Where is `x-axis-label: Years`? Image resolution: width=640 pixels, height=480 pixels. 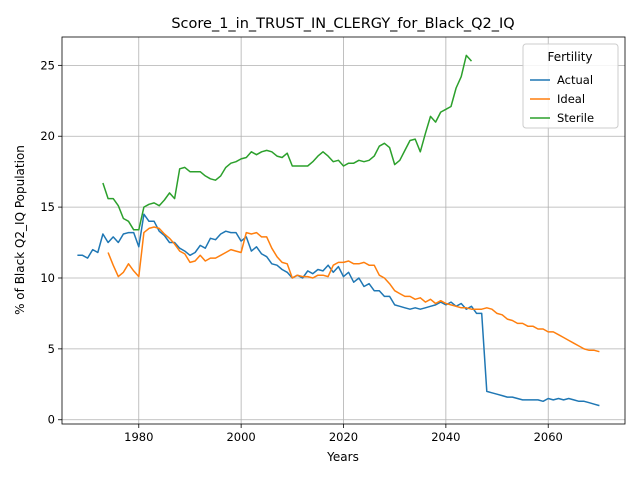 x-axis-label: Years is located at coordinates (342, 457).